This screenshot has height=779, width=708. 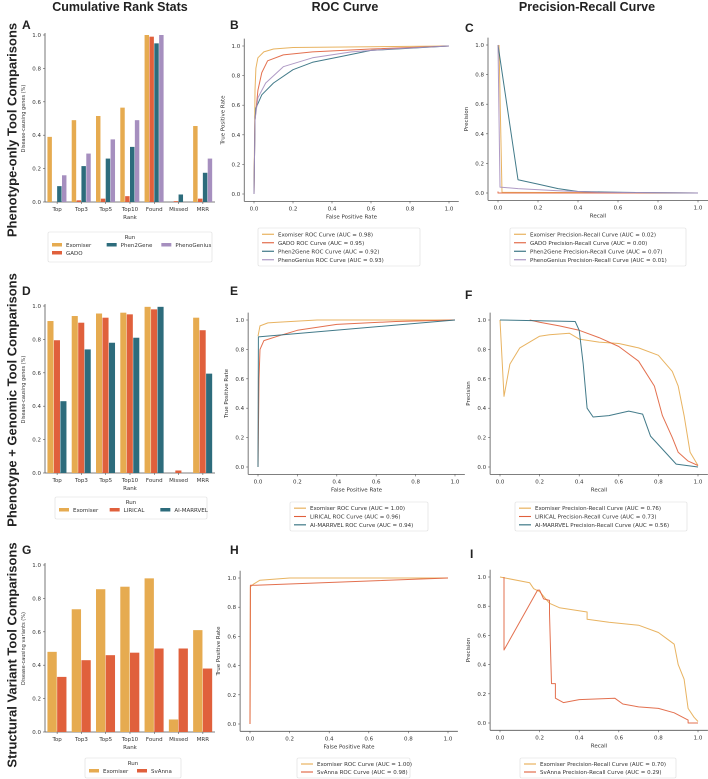 What do you see at coordinates (321, 244) in the screenshot?
I see `legend-label: GADO ROC Curve (AUC = 0.95)` at bounding box center [321, 244].